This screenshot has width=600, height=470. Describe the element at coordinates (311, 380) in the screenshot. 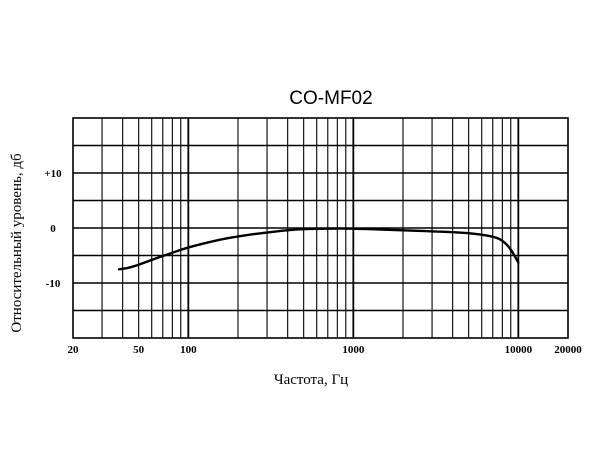

I see `x-axis-title: Частота, Гц` at that location.